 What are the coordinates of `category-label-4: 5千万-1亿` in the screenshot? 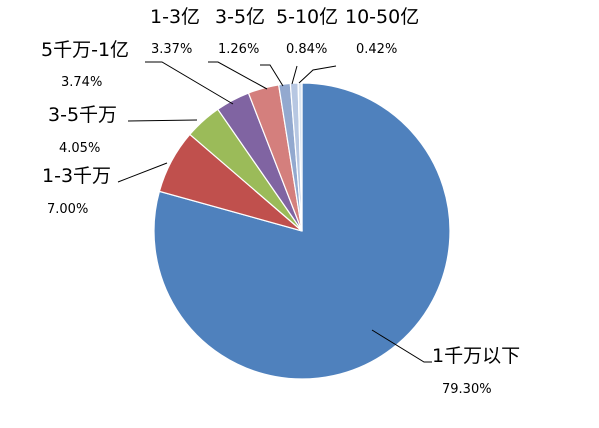 It's located at (85, 50).